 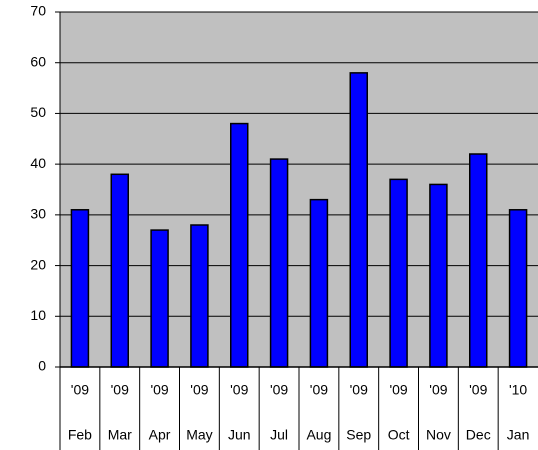 What do you see at coordinates (38, 264) in the screenshot?
I see `y-tick-label: 20` at bounding box center [38, 264].